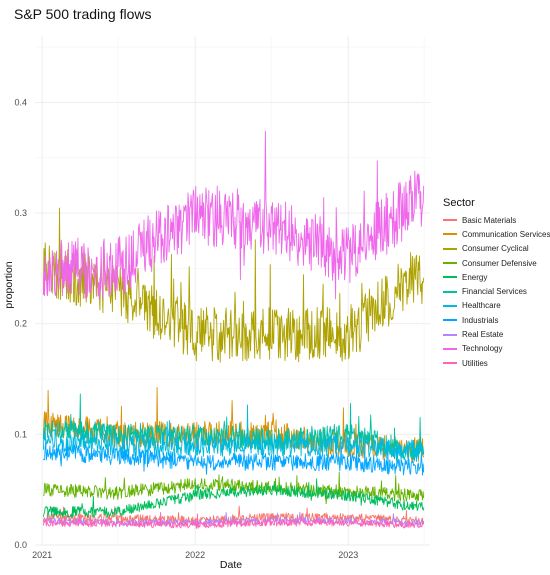  I want to click on series-line-consumer-defensive, so click(234, 488).